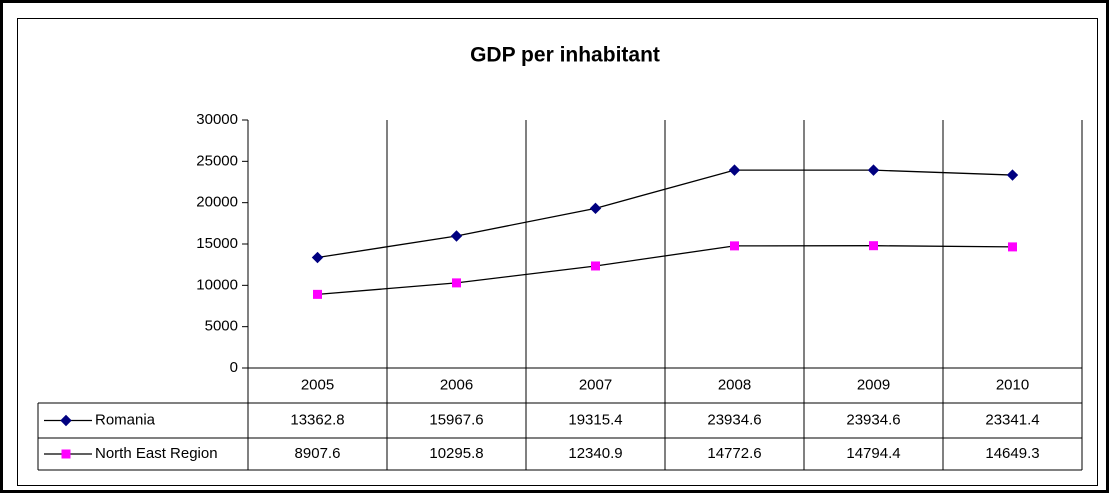 Image resolution: width=1109 pixels, height=493 pixels. Describe the element at coordinates (456, 453) in the screenshot. I see `table-value: 10295.8` at that location.